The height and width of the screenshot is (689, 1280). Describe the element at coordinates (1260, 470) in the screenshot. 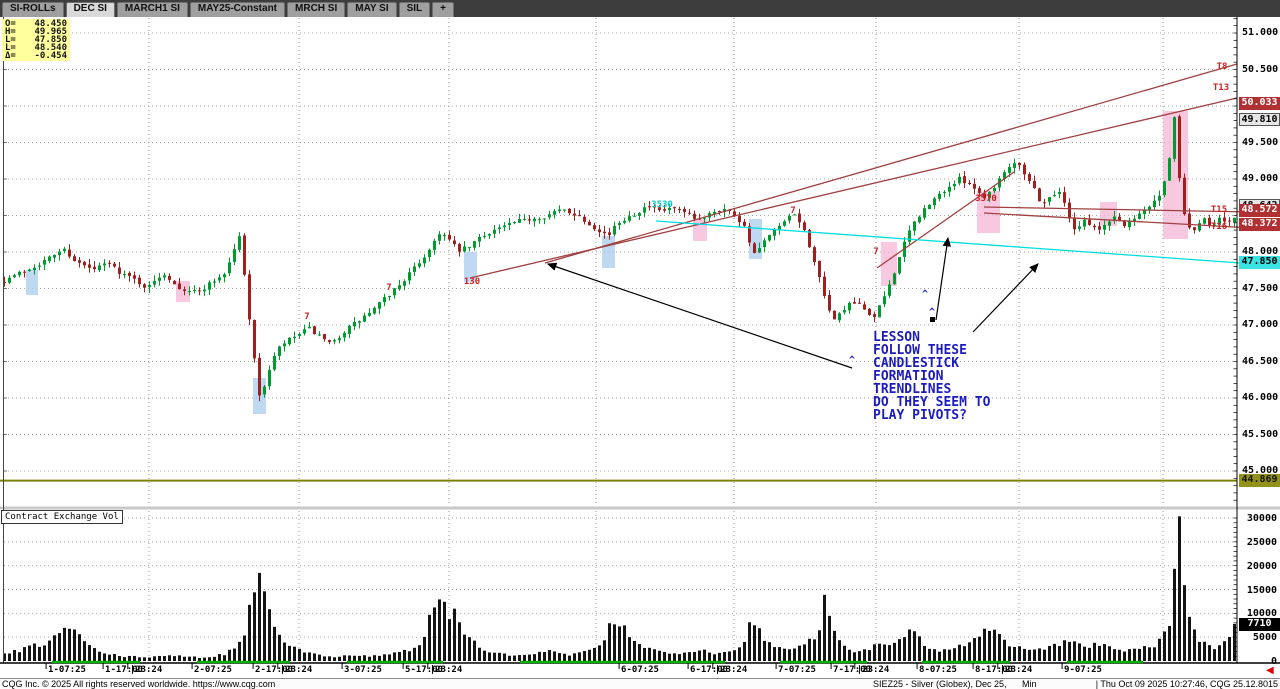

I see `price-tick-45.000: 45.000` at that location.